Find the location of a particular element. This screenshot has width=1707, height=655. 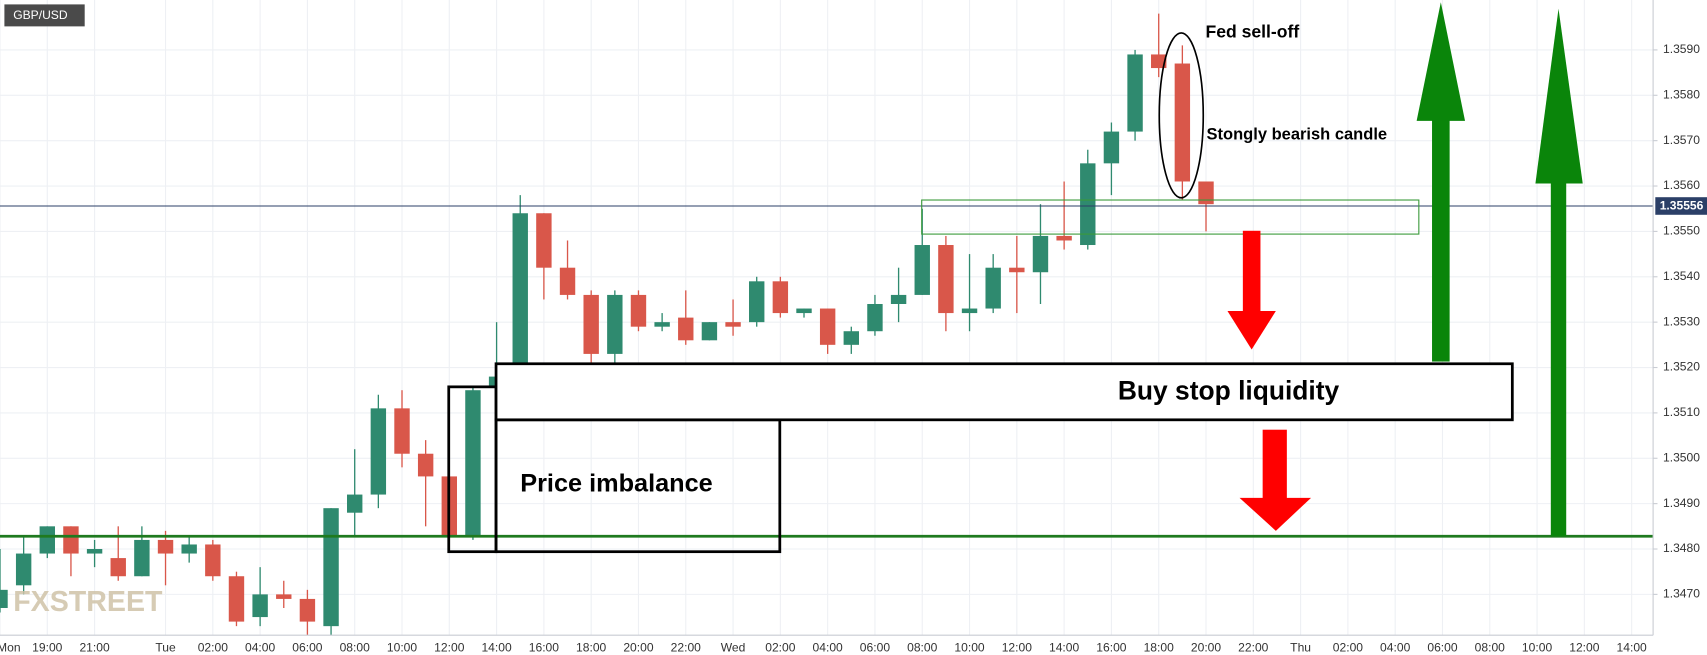

last-price-badge is located at coordinates (1681, 206).